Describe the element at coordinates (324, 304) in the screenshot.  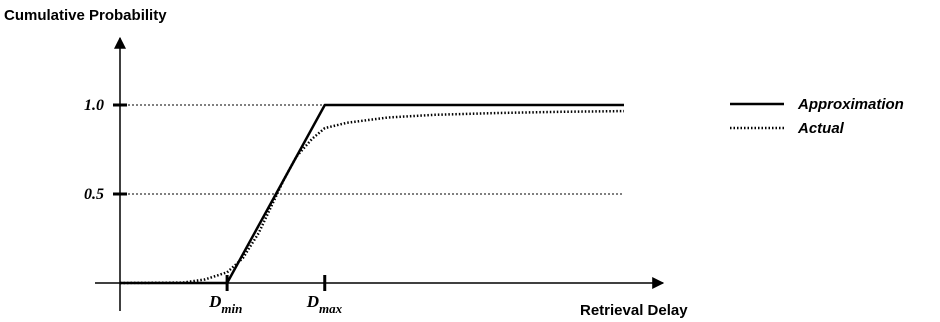
I see `x-mark-label-dmax: Dmax` at that location.